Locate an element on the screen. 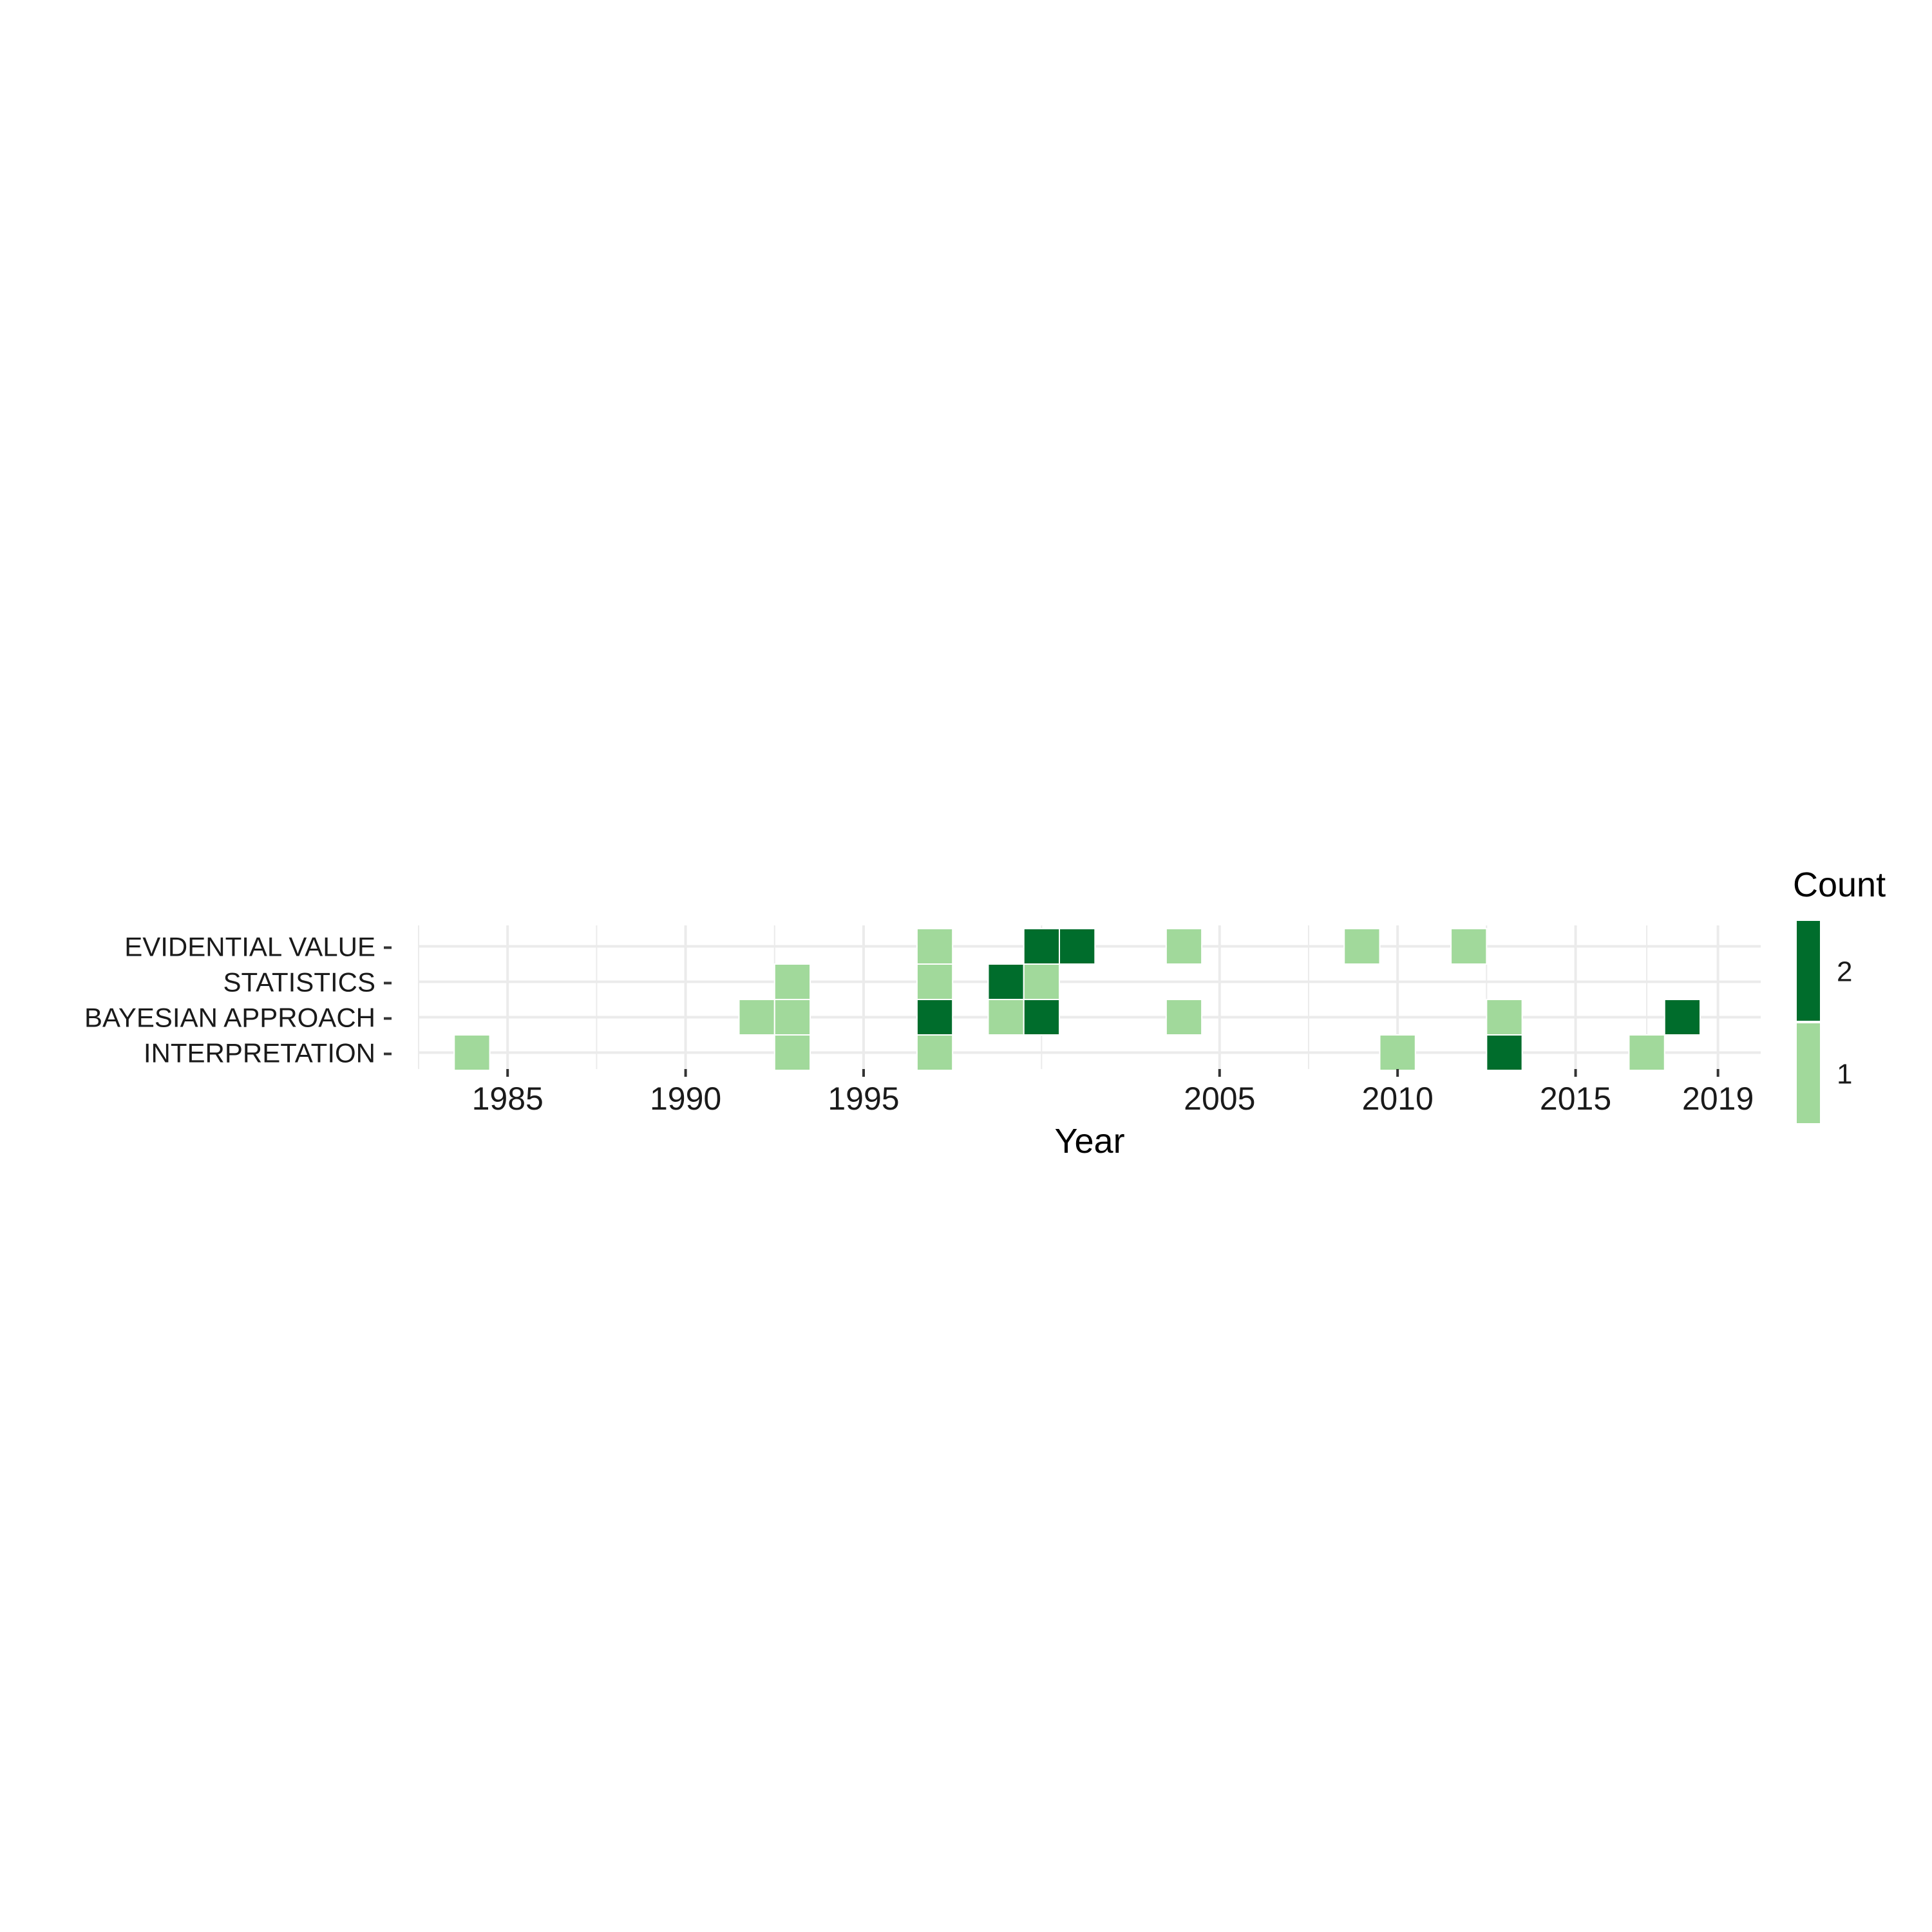 This screenshot has height=1932, width=1932. x-axis-tick-label: 1995 is located at coordinates (863, 1099).